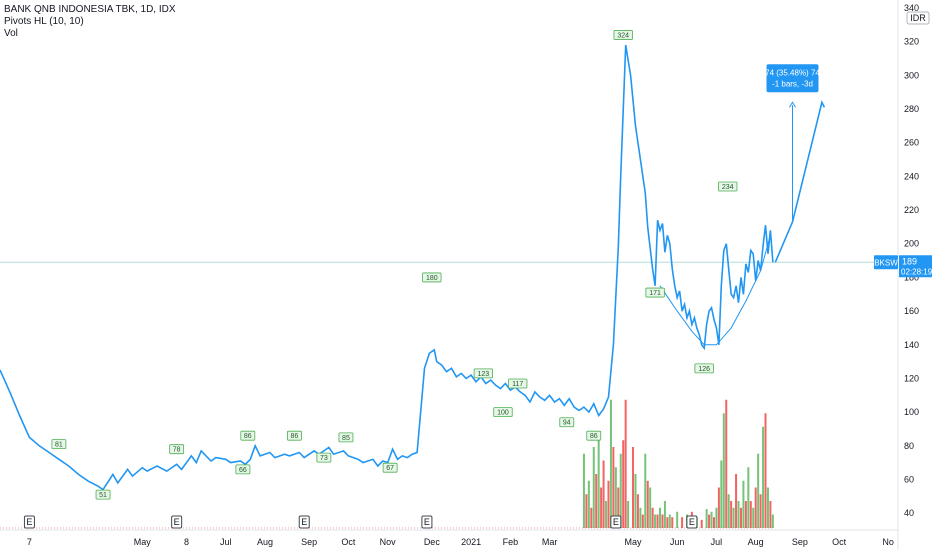  I want to click on pivot-label: 126, so click(704, 369).